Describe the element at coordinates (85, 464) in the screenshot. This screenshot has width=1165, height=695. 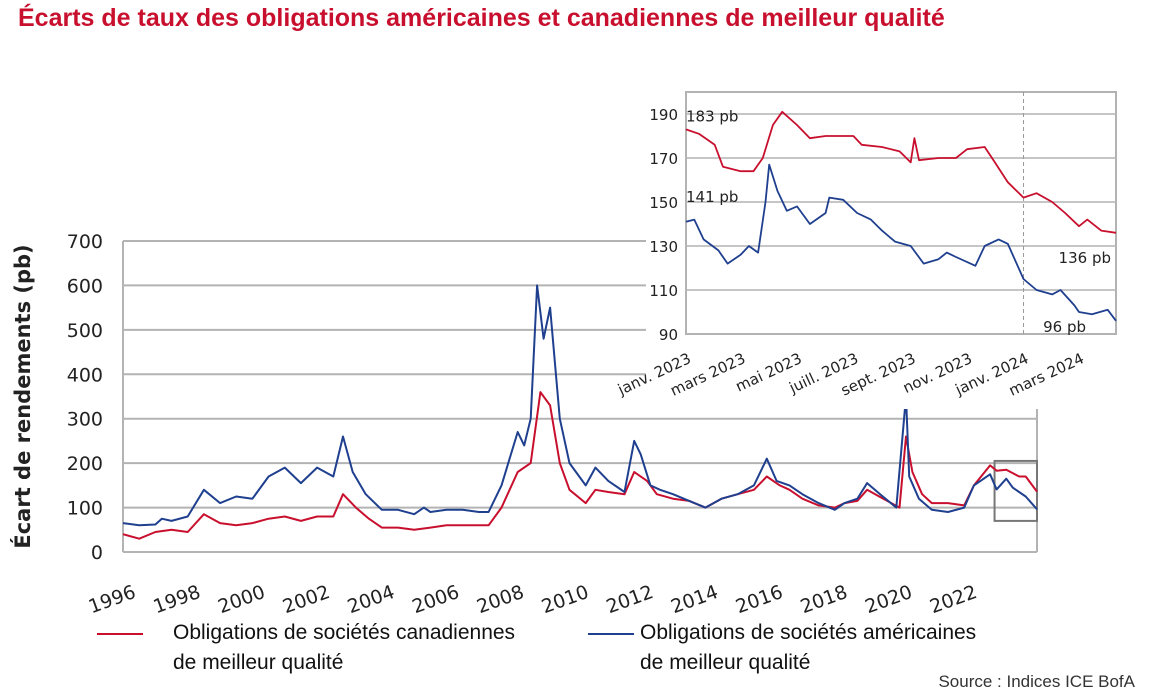
I see `y-tick-label: 200` at that location.